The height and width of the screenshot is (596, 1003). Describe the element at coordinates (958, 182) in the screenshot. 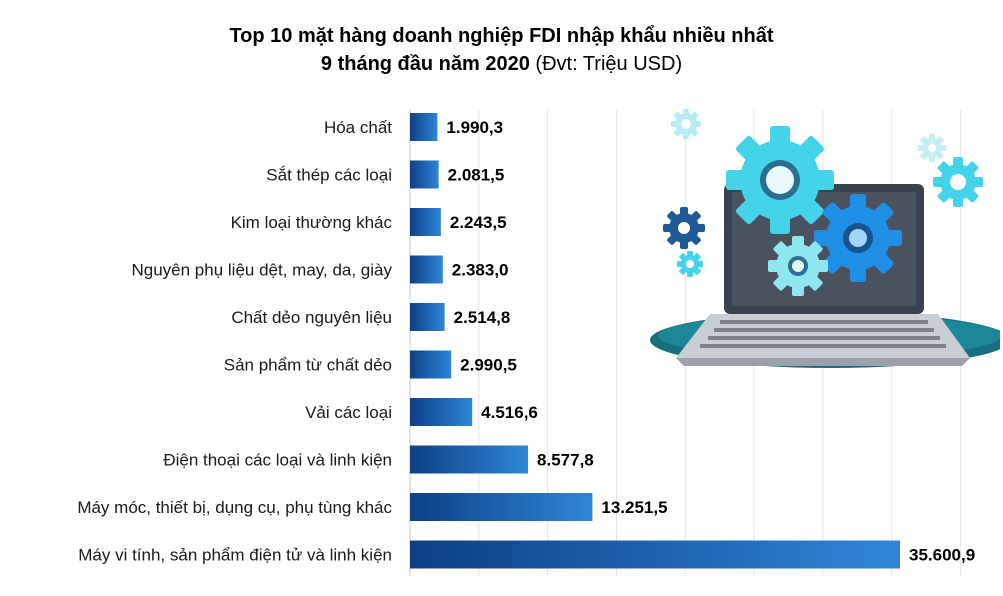

I see `gear-icon-right` at that location.